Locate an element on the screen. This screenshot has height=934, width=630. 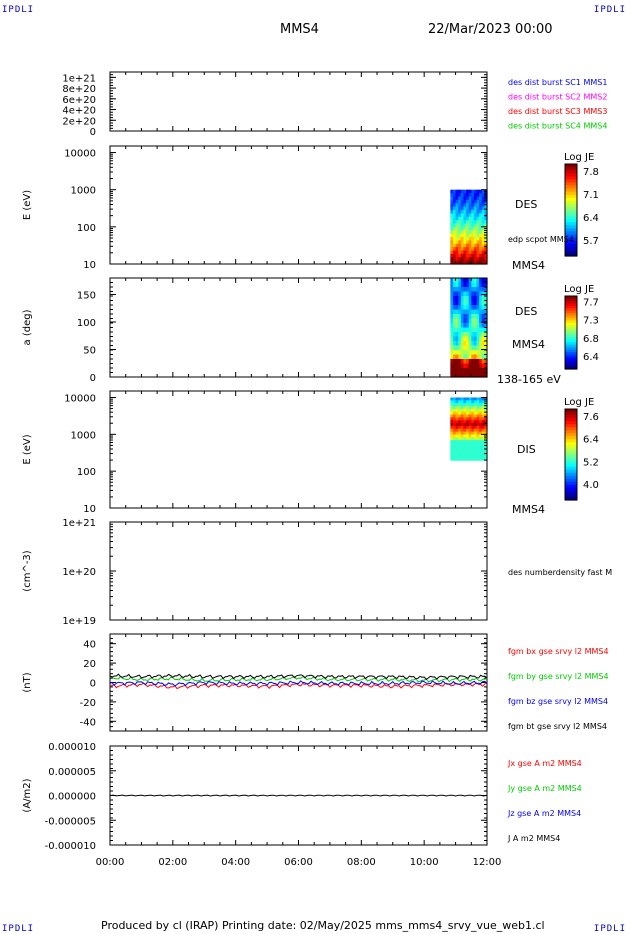
dis_energy-colorbar-frame is located at coordinates (571, 454).